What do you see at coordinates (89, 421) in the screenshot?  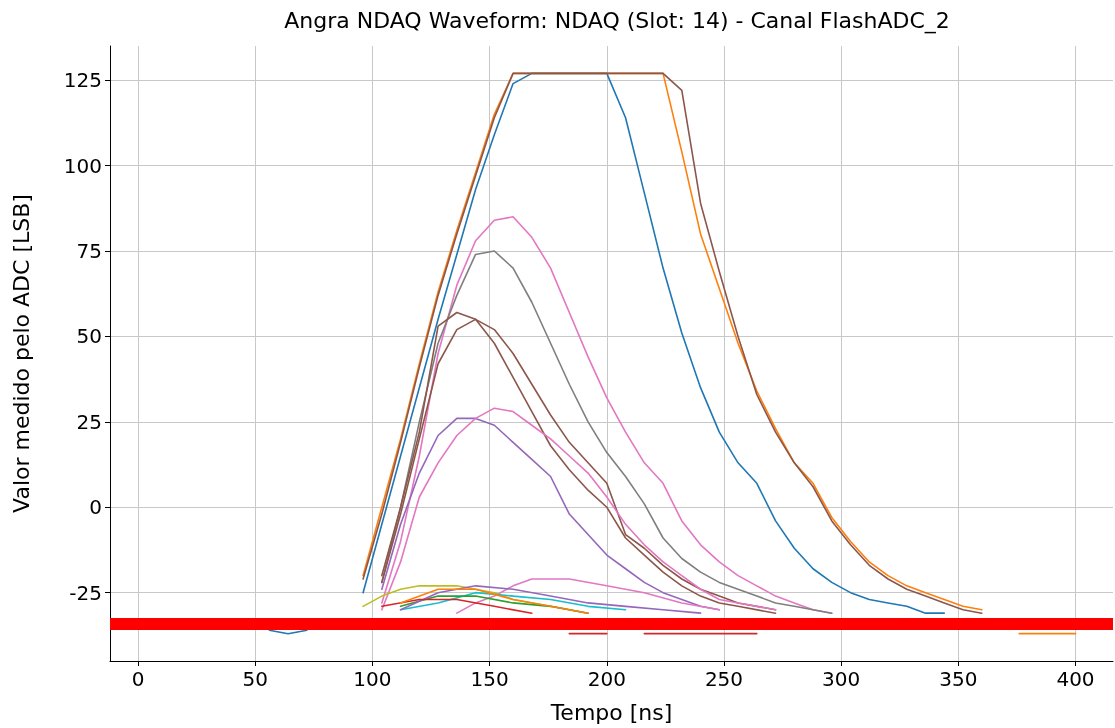 I see `y-tick-label: 25` at bounding box center [89, 421].